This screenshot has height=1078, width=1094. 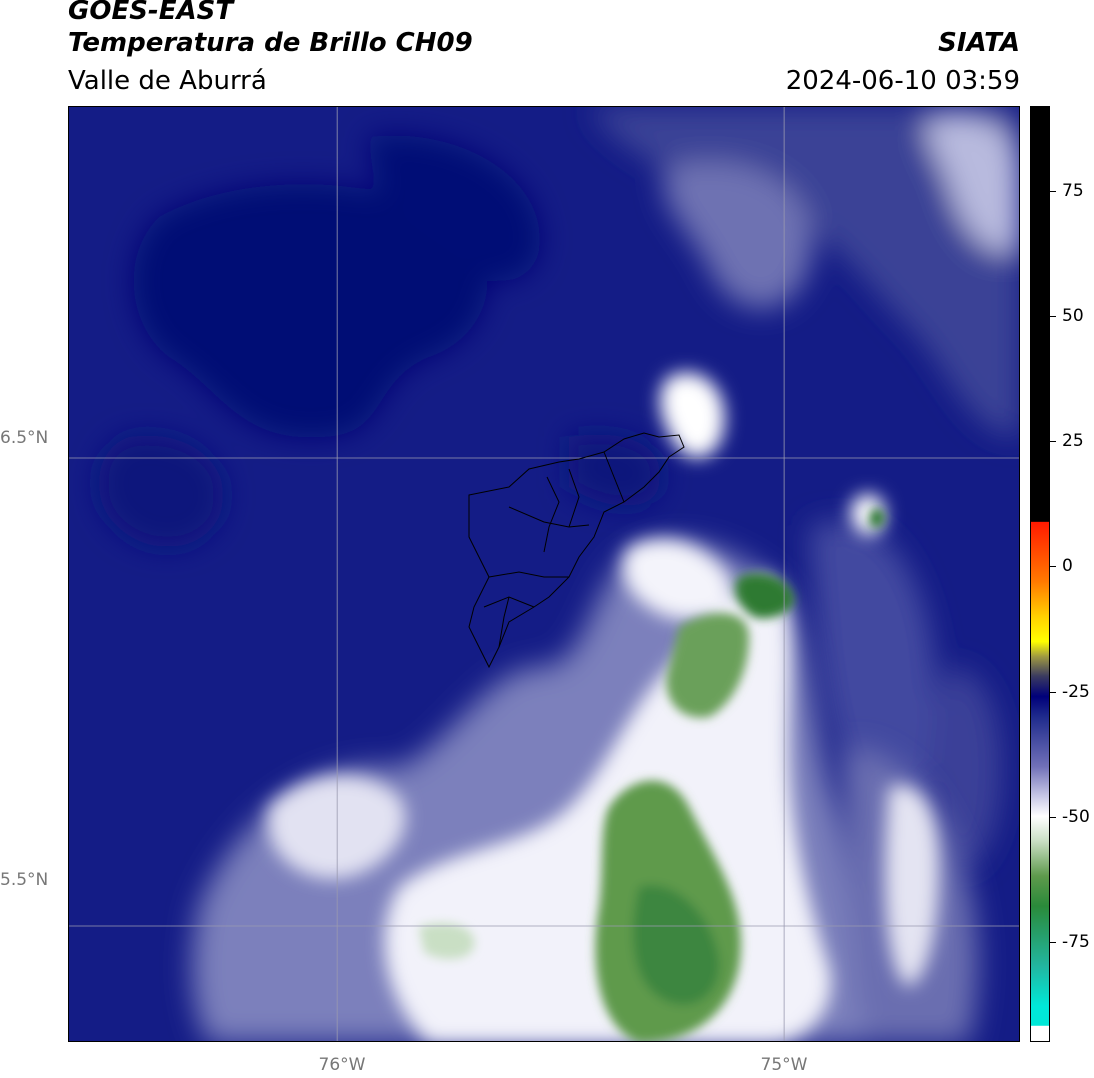 I want to click on municipality-outlines, so click(x=576, y=550).